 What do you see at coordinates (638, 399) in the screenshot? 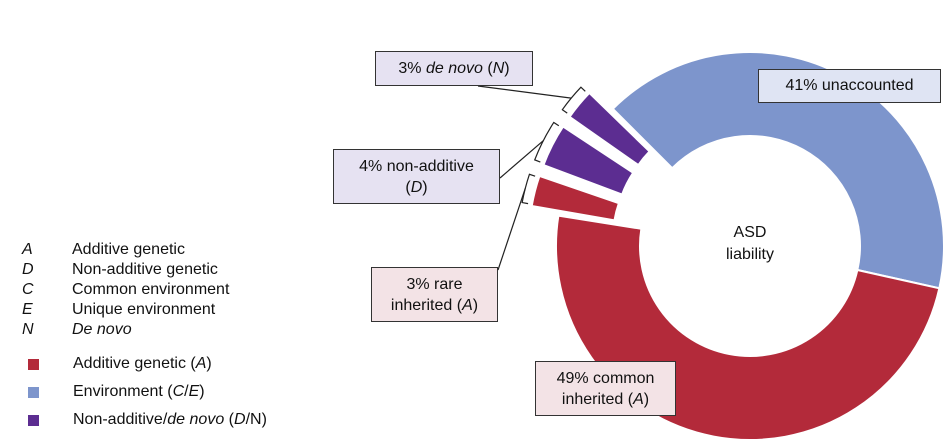
I see `callout-common-code: A` at bounding box center [638, 399].